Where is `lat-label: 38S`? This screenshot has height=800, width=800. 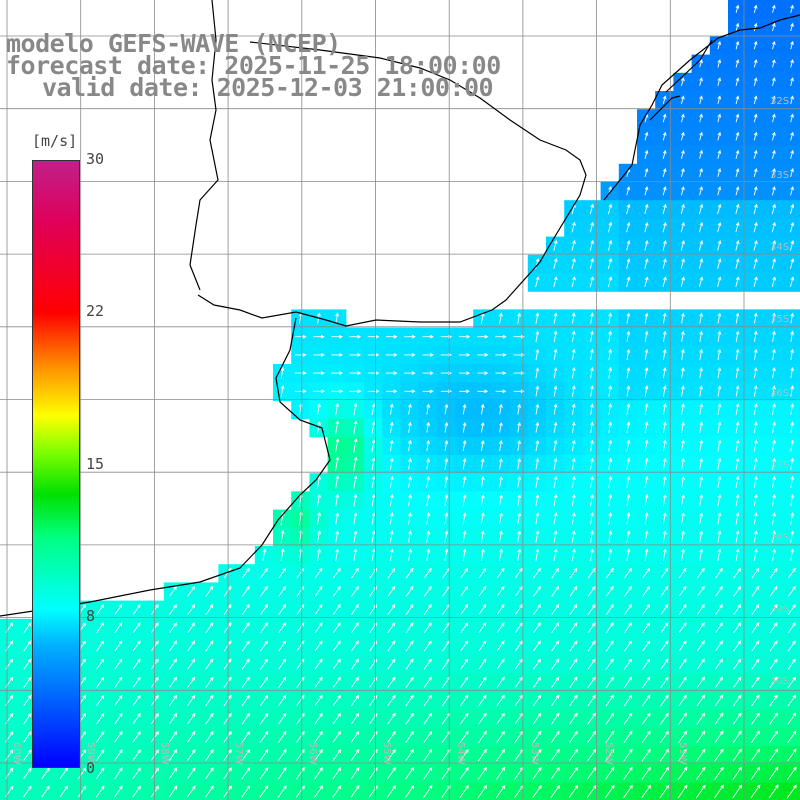
lat-label: 38S is located at coordinates (779, 537).